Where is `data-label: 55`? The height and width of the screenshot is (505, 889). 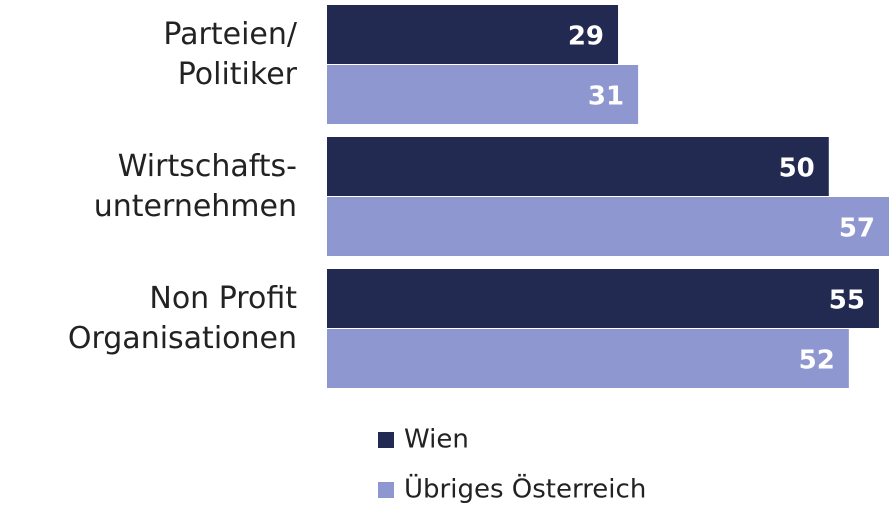 data-label: 55 is located at coordinates (847, 301).